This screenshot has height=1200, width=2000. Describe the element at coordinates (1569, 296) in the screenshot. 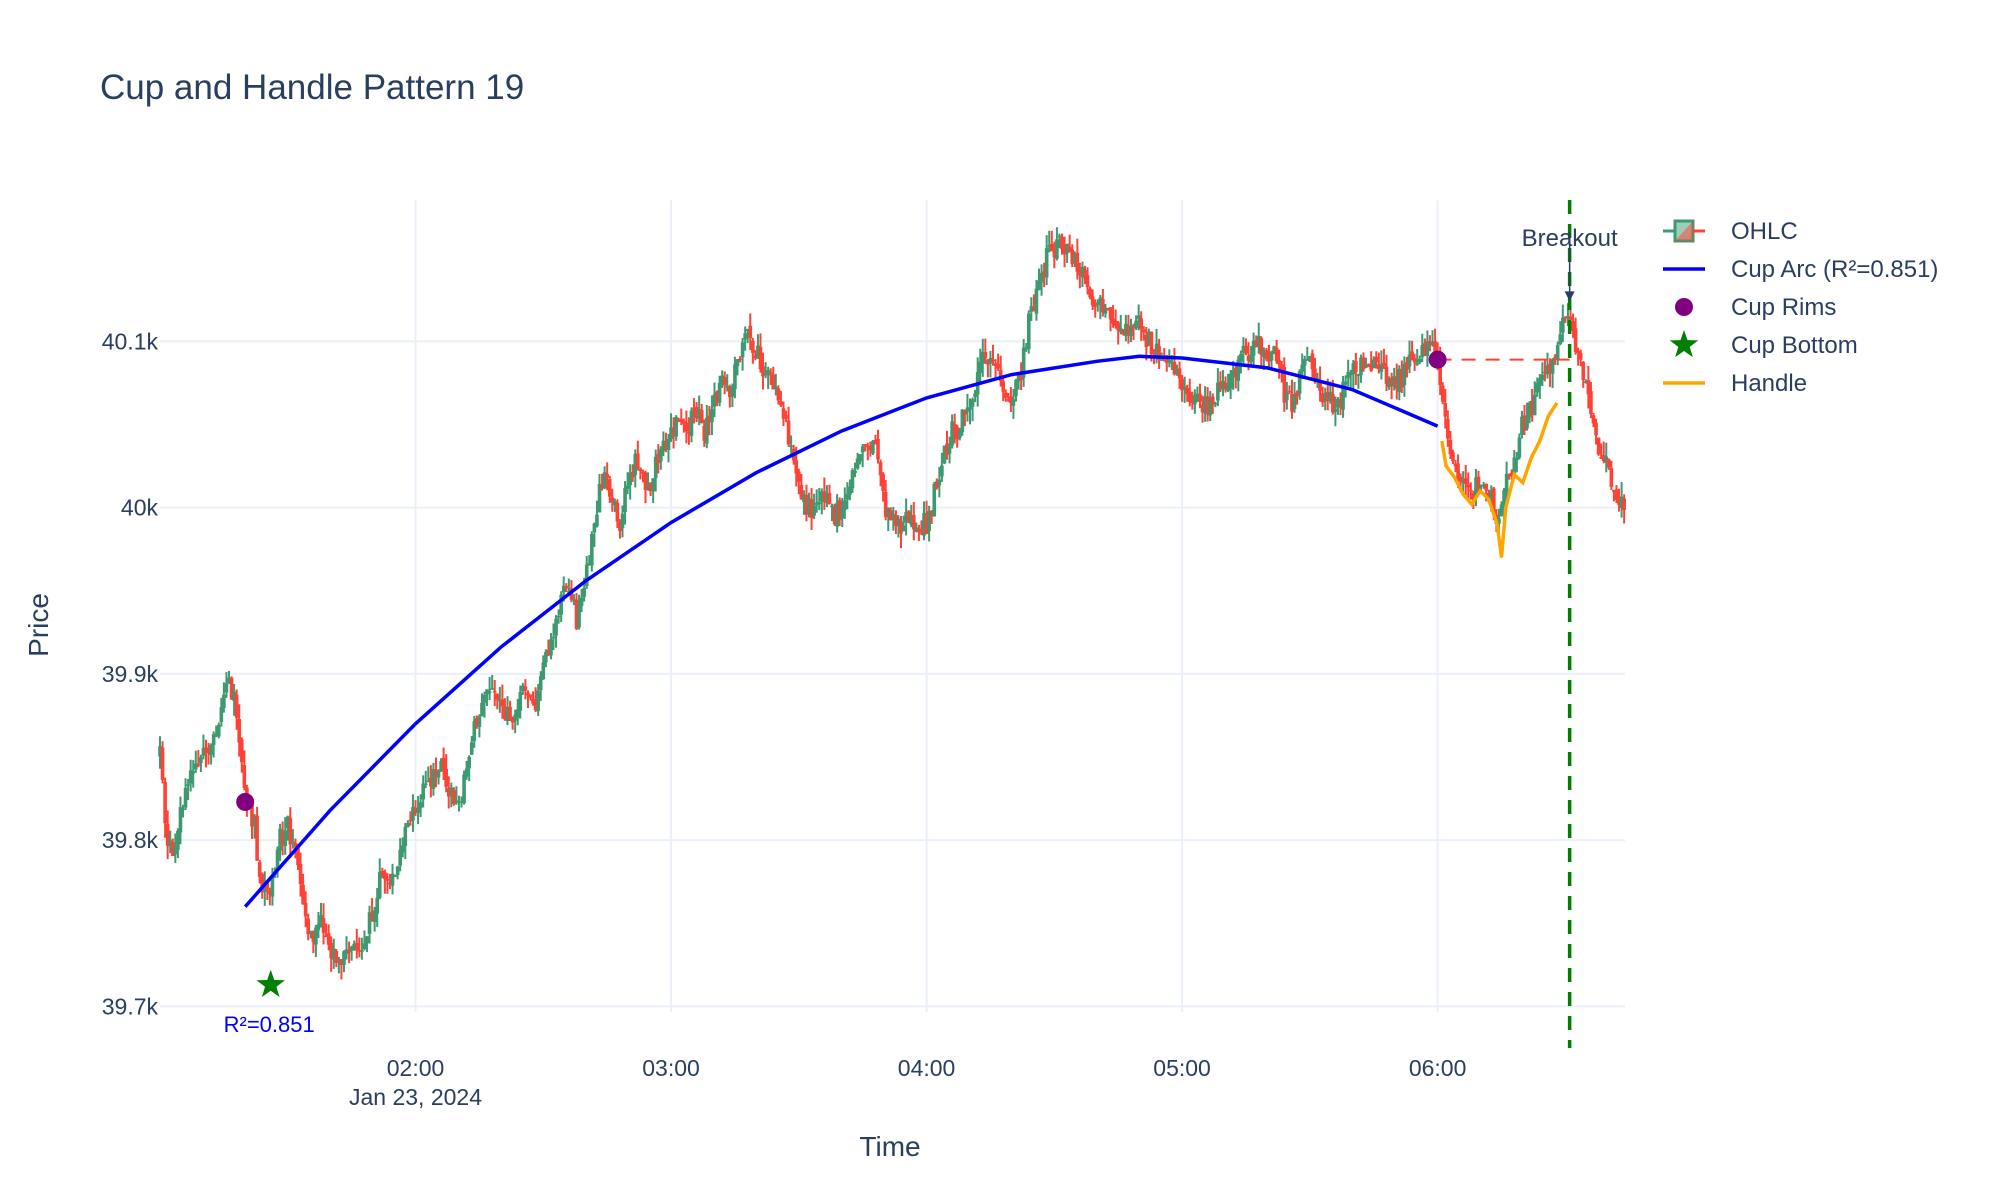

I see `breakout-arrow-head` at that location.